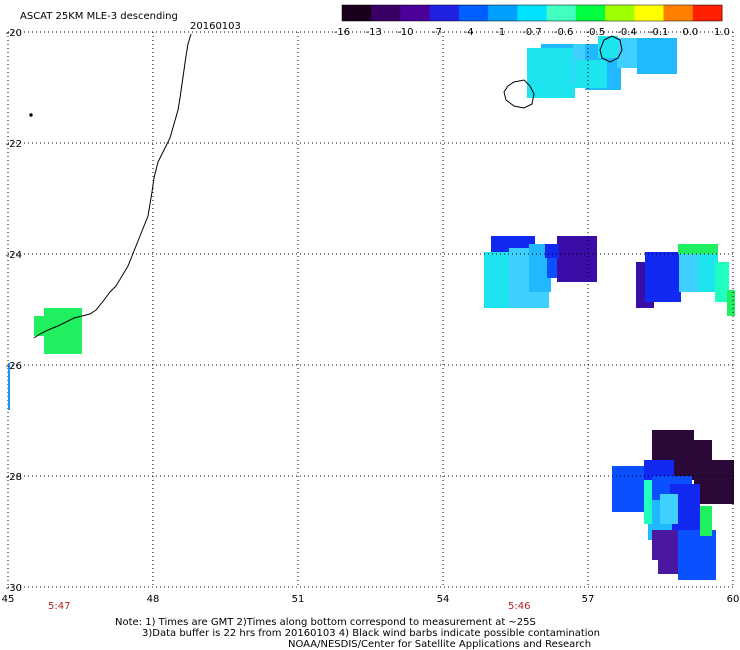 The image size is (740, 650). What do you see at coordinates (659, 32) in the screenshot?
I see `colorbar-label: -0.1` at bounding box center [659, 32].